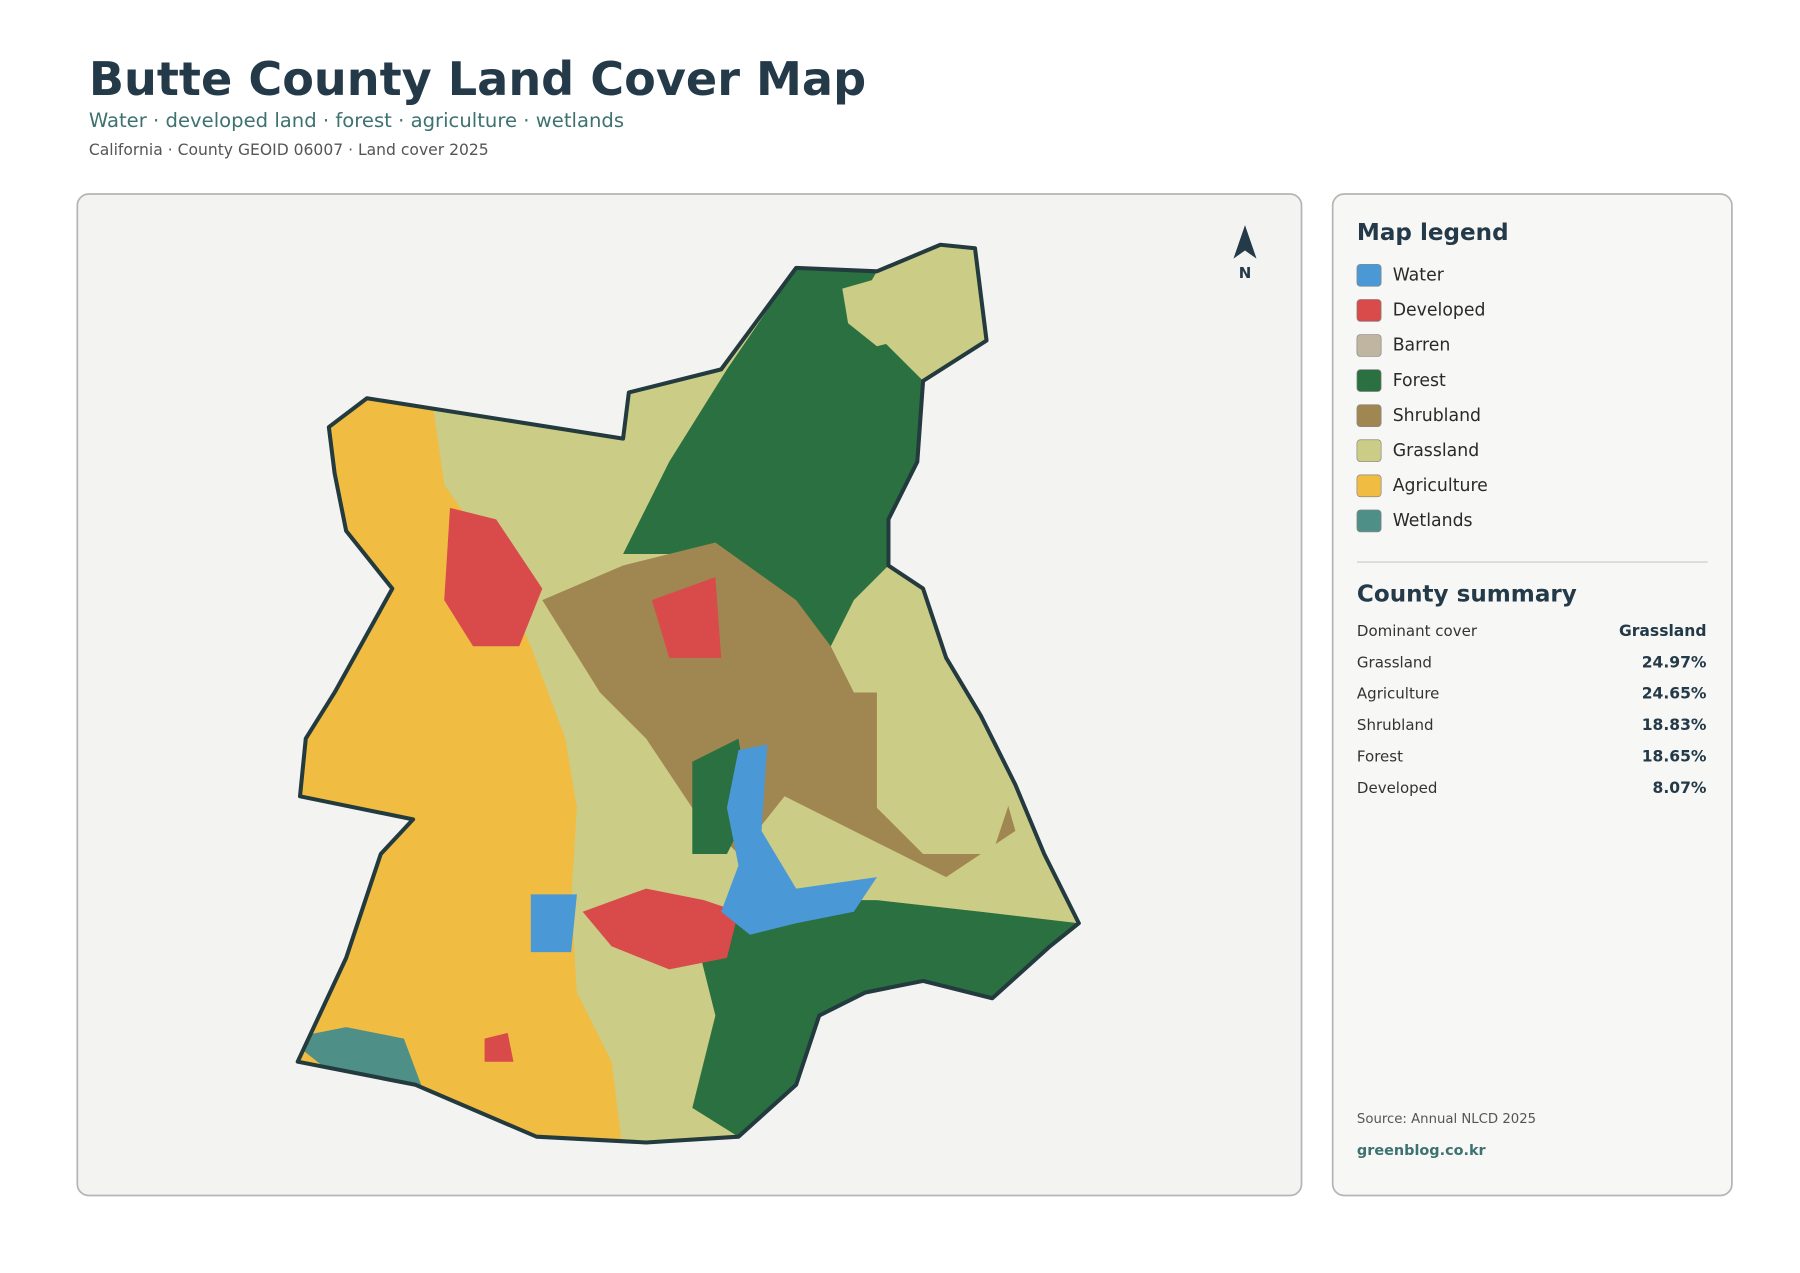  Describe the element at coordinates (1433, 521) in the screenshot. I see `legend-label: Wetlands` at that location.